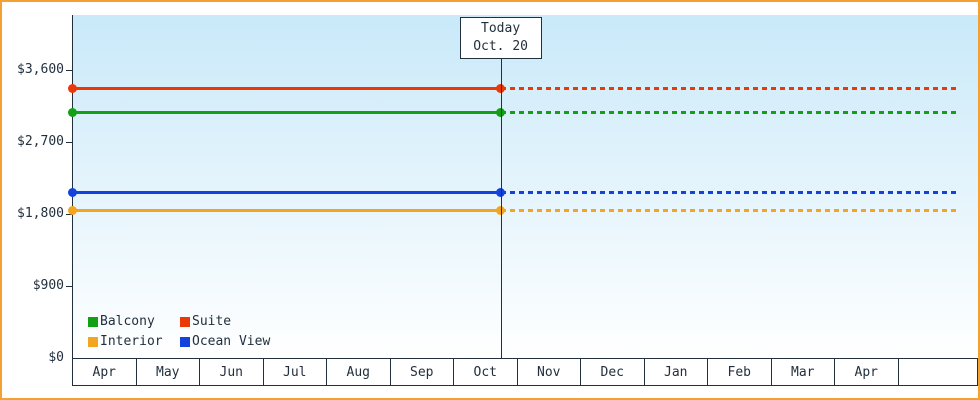 The height and width of the screenshot is (400, 980). I want to click on legend-item-ocean-view: Ocean View, so click(225, 342).